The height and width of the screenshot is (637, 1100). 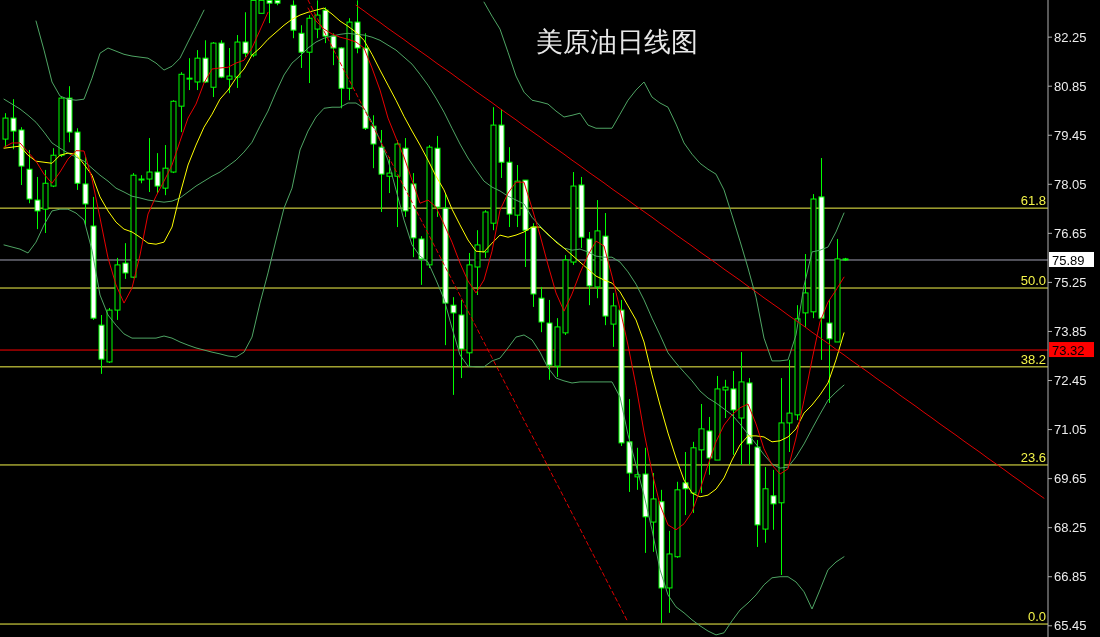 What do you see at coordinates (1070, 381) in the screenshot?
I see `y-tick-label: 72.45` at bounding box center [1070, 381].